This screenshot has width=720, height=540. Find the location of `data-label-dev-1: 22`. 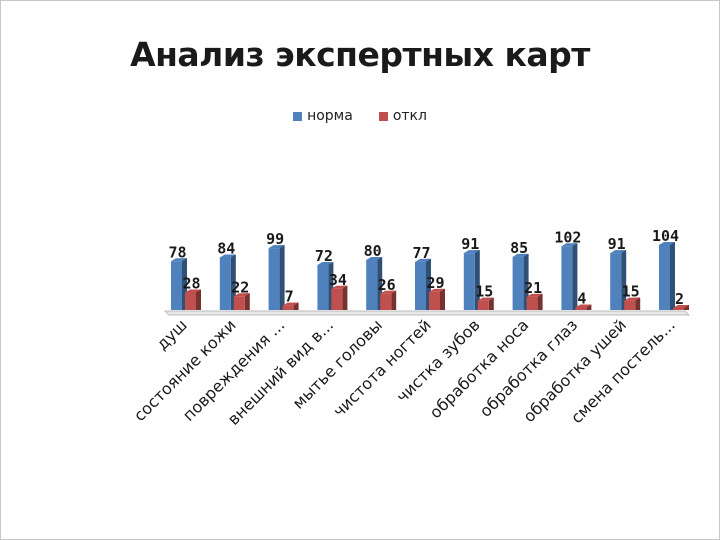

data-label-dev-1: 22 is located at coordinates (240, 287).